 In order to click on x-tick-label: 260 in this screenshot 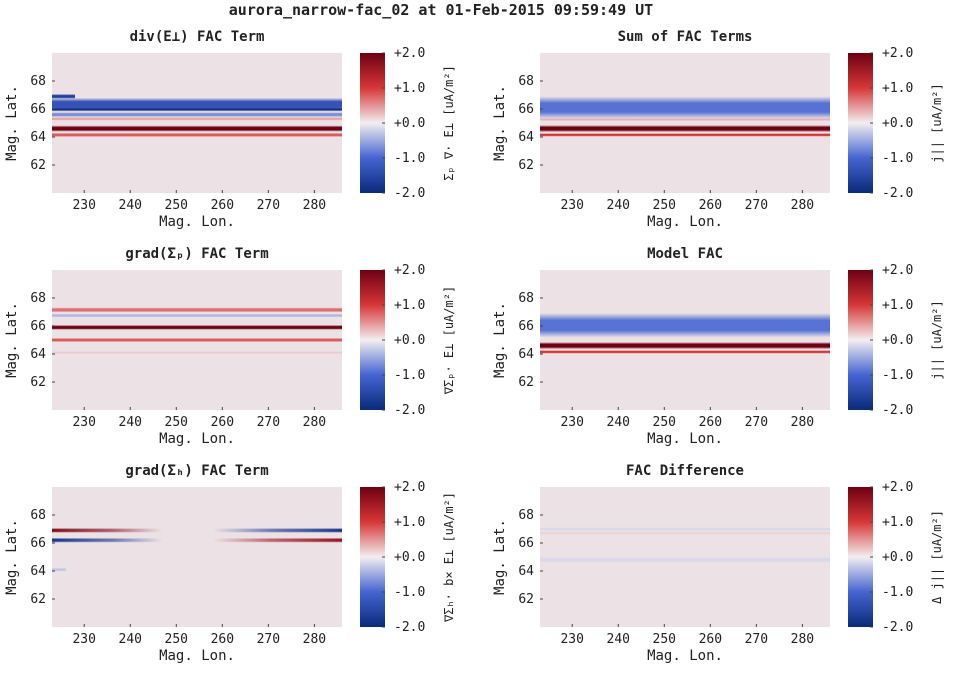, I will do `click(710, 205)`.